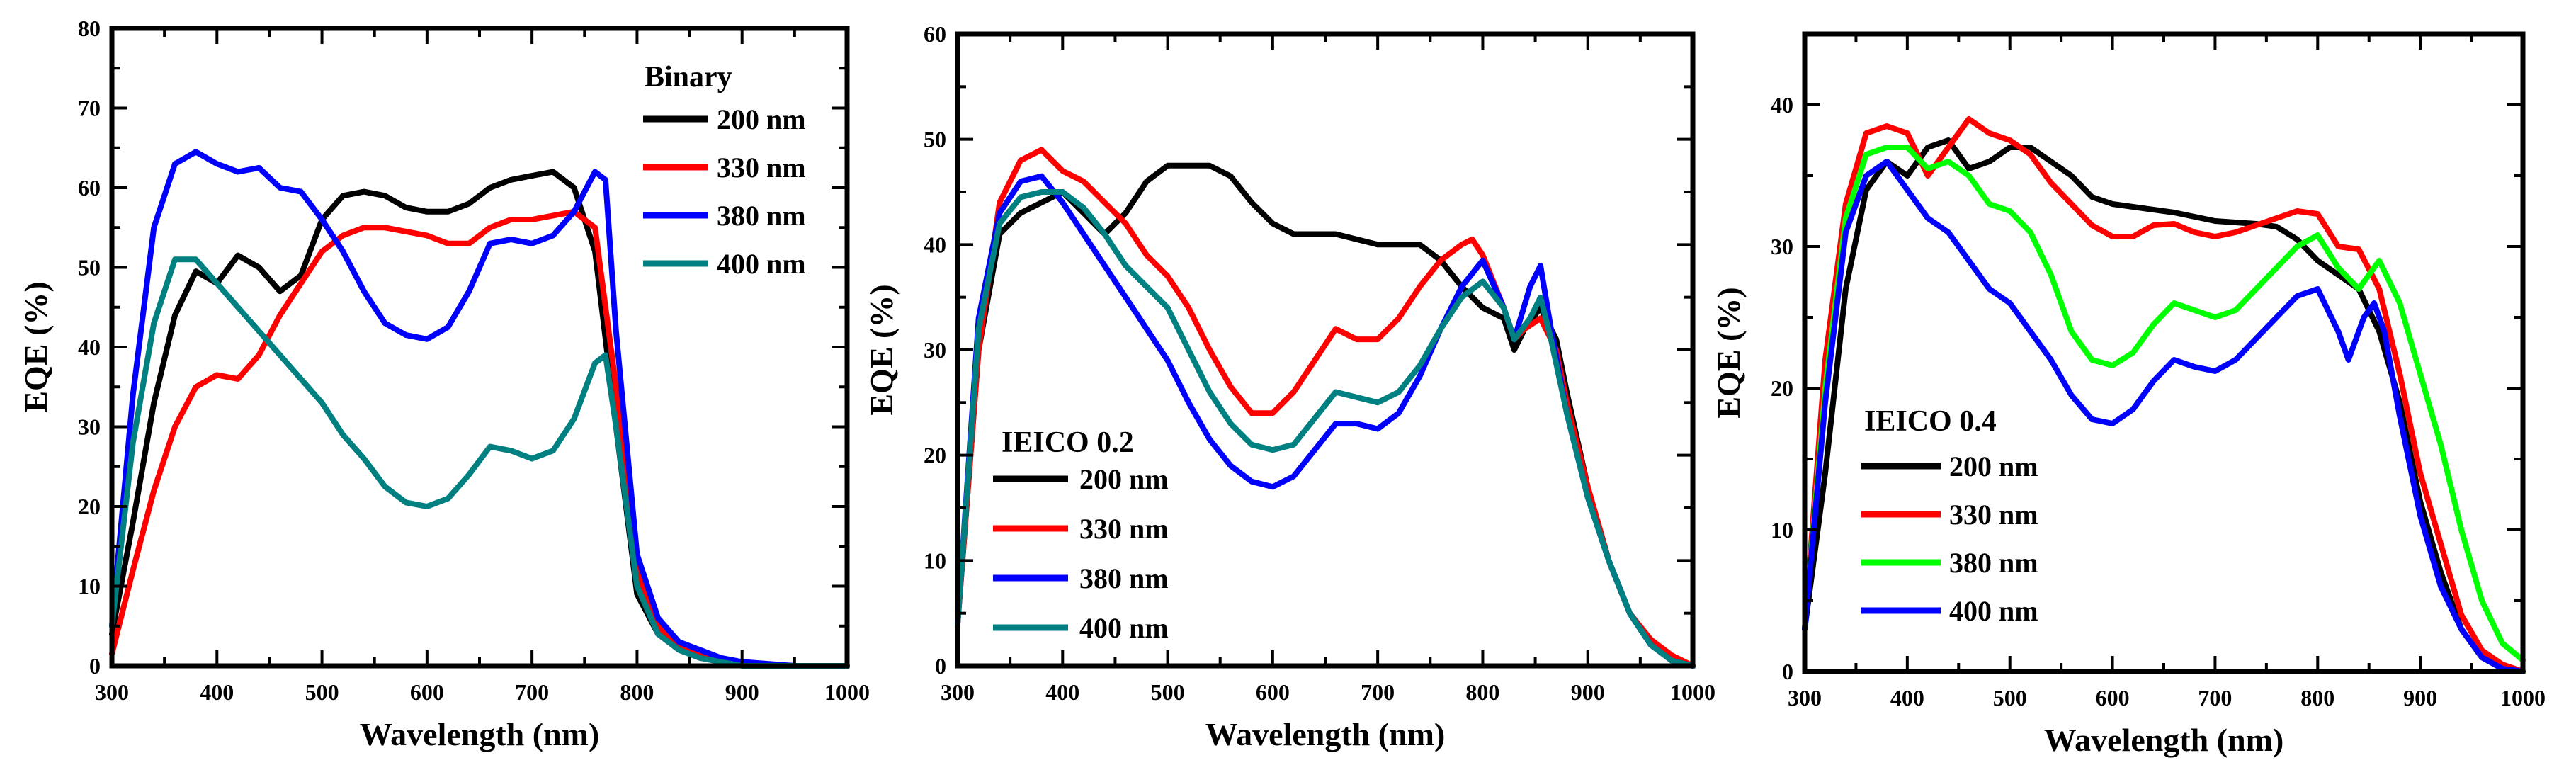 The width and height of the screenshot is (2576, 782). I want to click on legend-title: IEICO 0.2, so click(1068, 443).